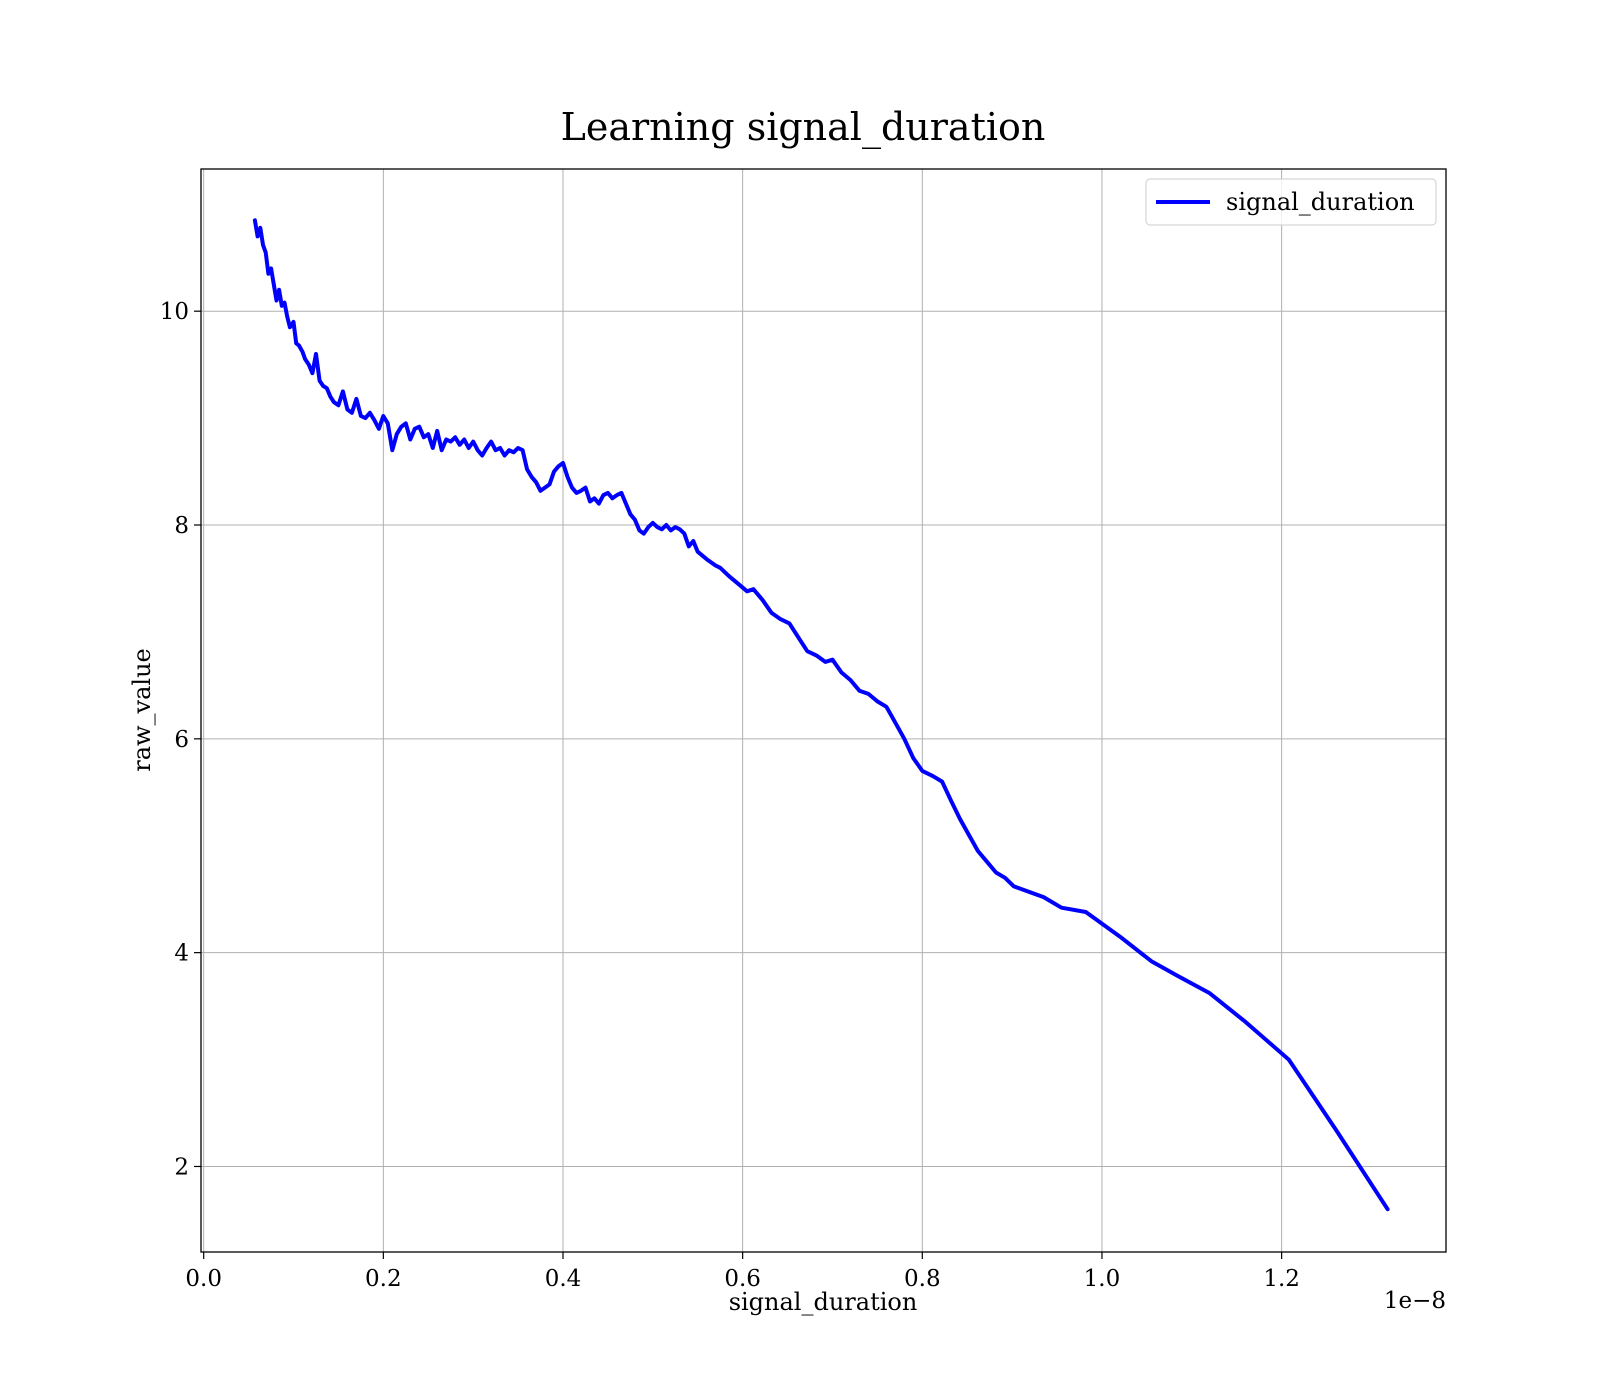  I want to click on chart-title: Learning signal_duration, so click(803, 127).